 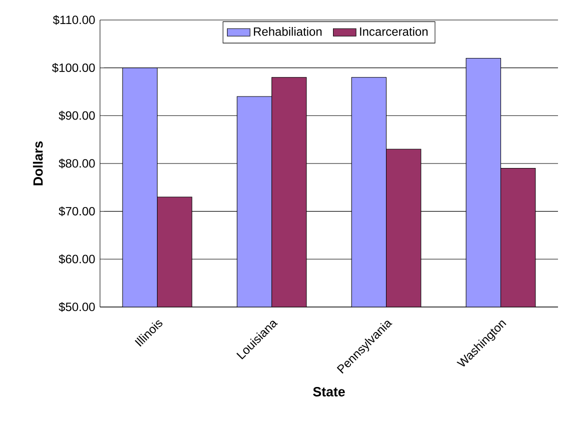 What do you see at coordinates (73, 67) in the screenshot?
I see `y-tick-label: $100.00` at bounding box center [73, 67].